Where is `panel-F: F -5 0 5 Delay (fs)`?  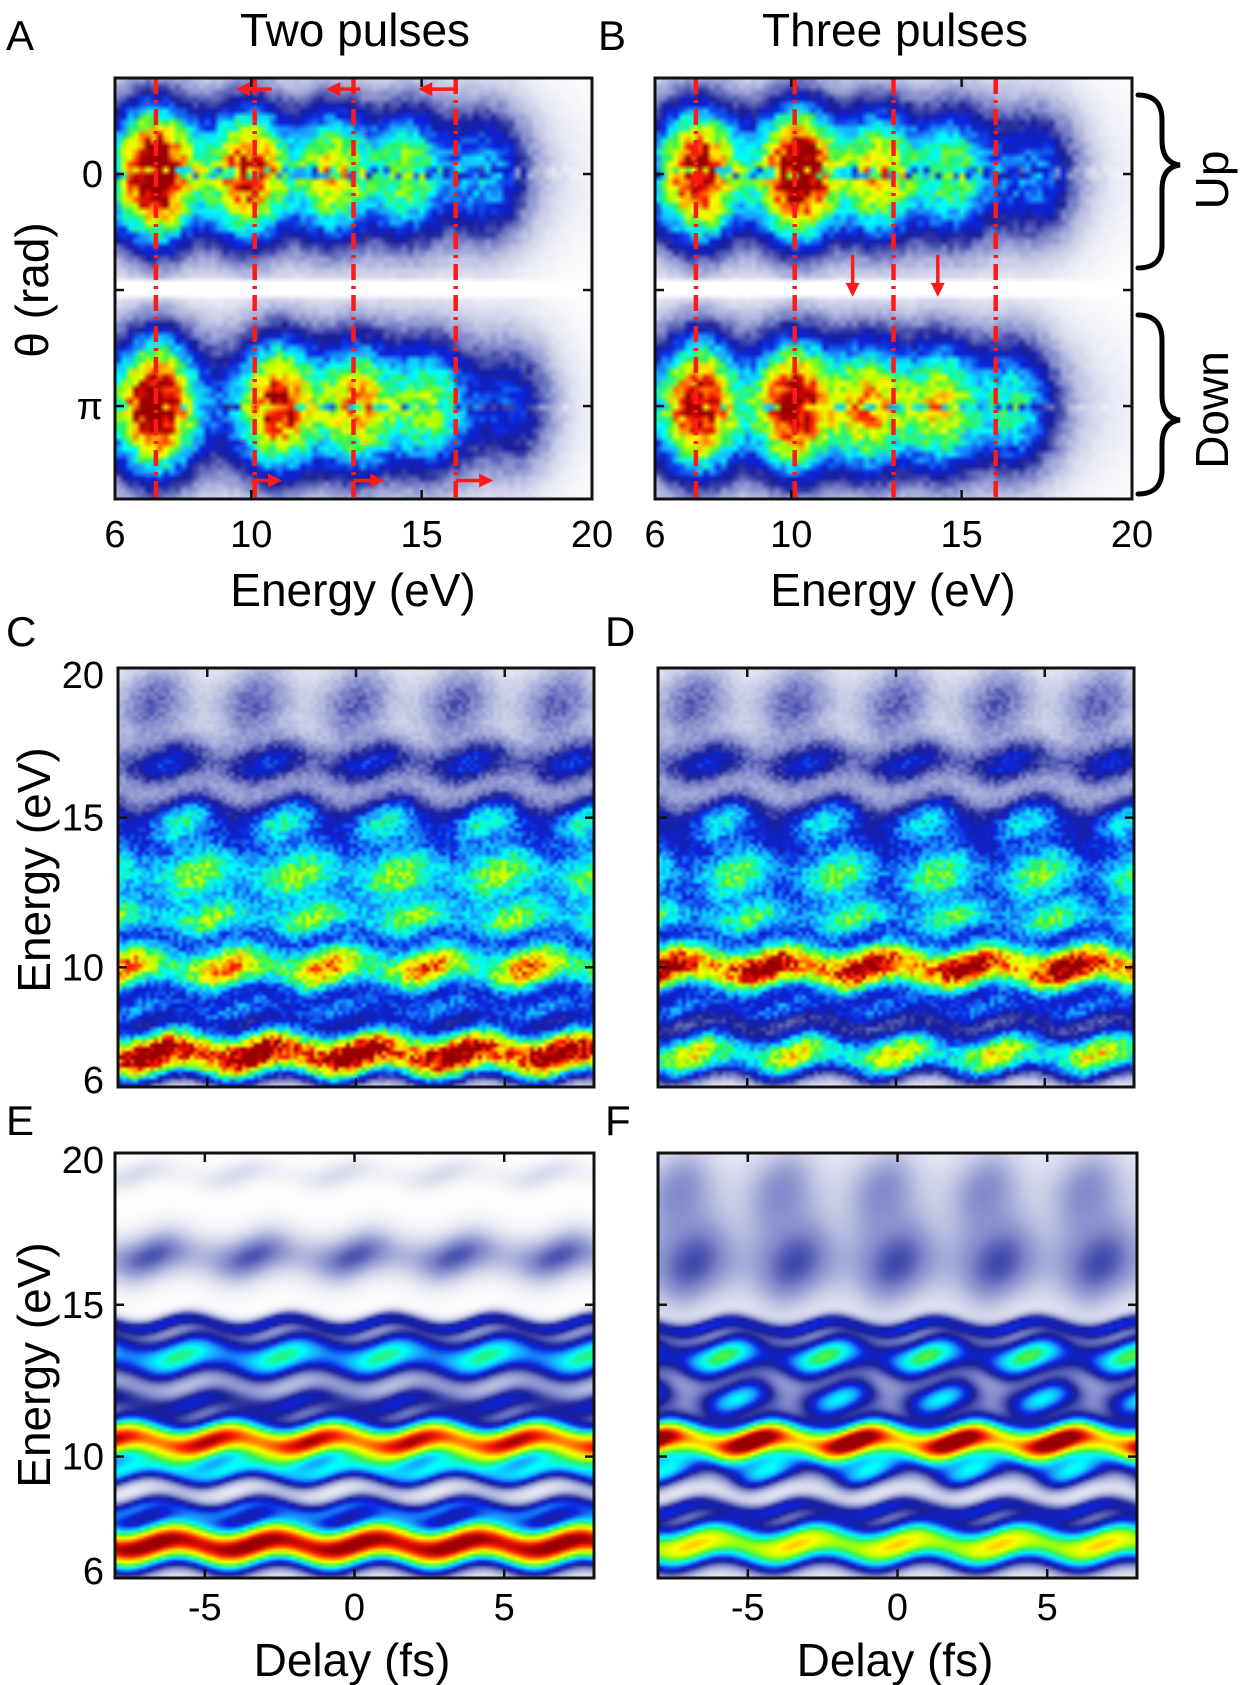
panel-F: F -5 0 5 Delay (fs) is located at coordinates (872, 1391).